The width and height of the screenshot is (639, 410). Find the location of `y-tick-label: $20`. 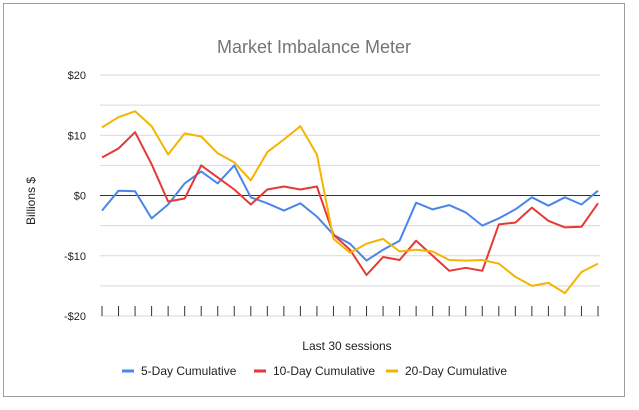

y-tick-label: $20 is located at coordinates (77, 76).